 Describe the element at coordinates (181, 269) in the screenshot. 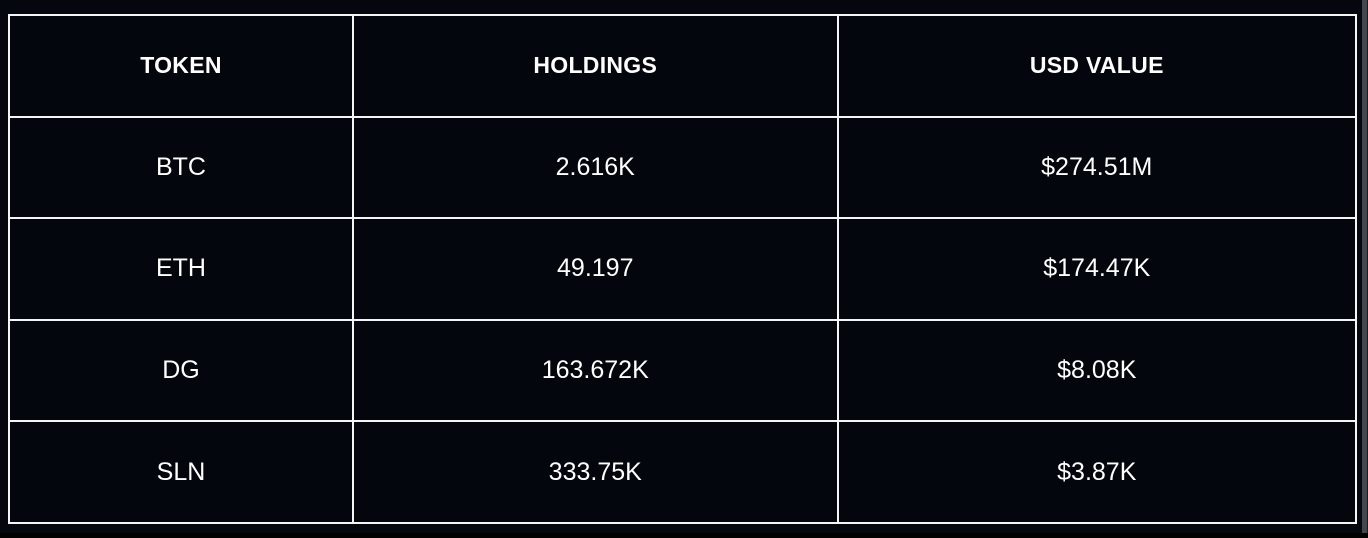

I see `token-cell: ETH` at that location.